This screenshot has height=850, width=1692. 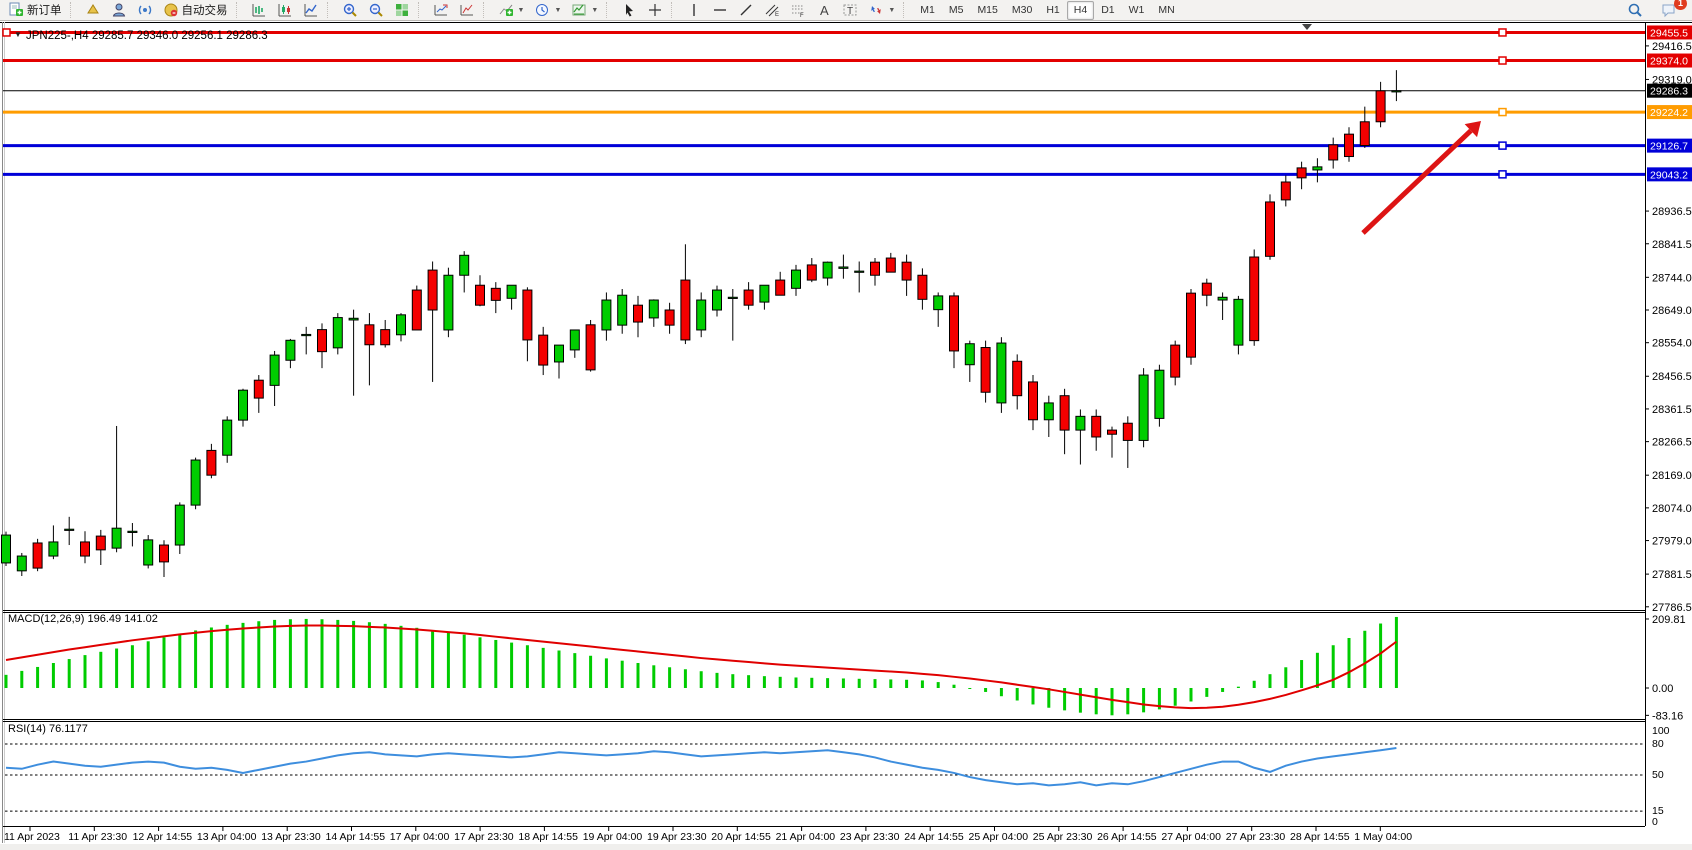 I want to click on timeframe-h1-button: H1, so click(x=1053, y=9).